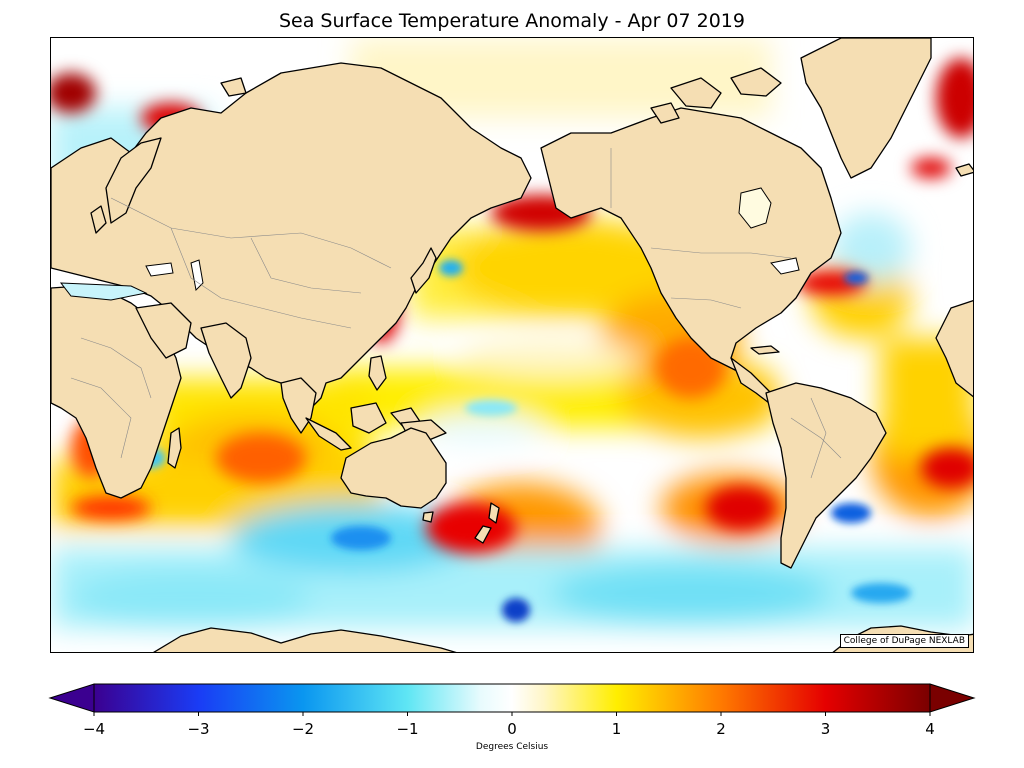 The width and height of the screenshot is (1024, 768). I want to click on credit-label: College of DuPage NEXLAB, so click(904, 641).